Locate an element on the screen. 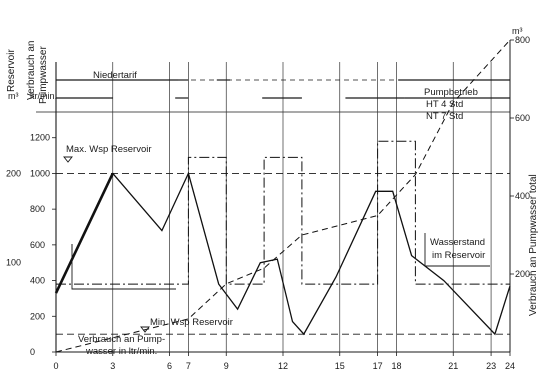  x-tick-label-21: 21 is located at coordinates (453, 366).